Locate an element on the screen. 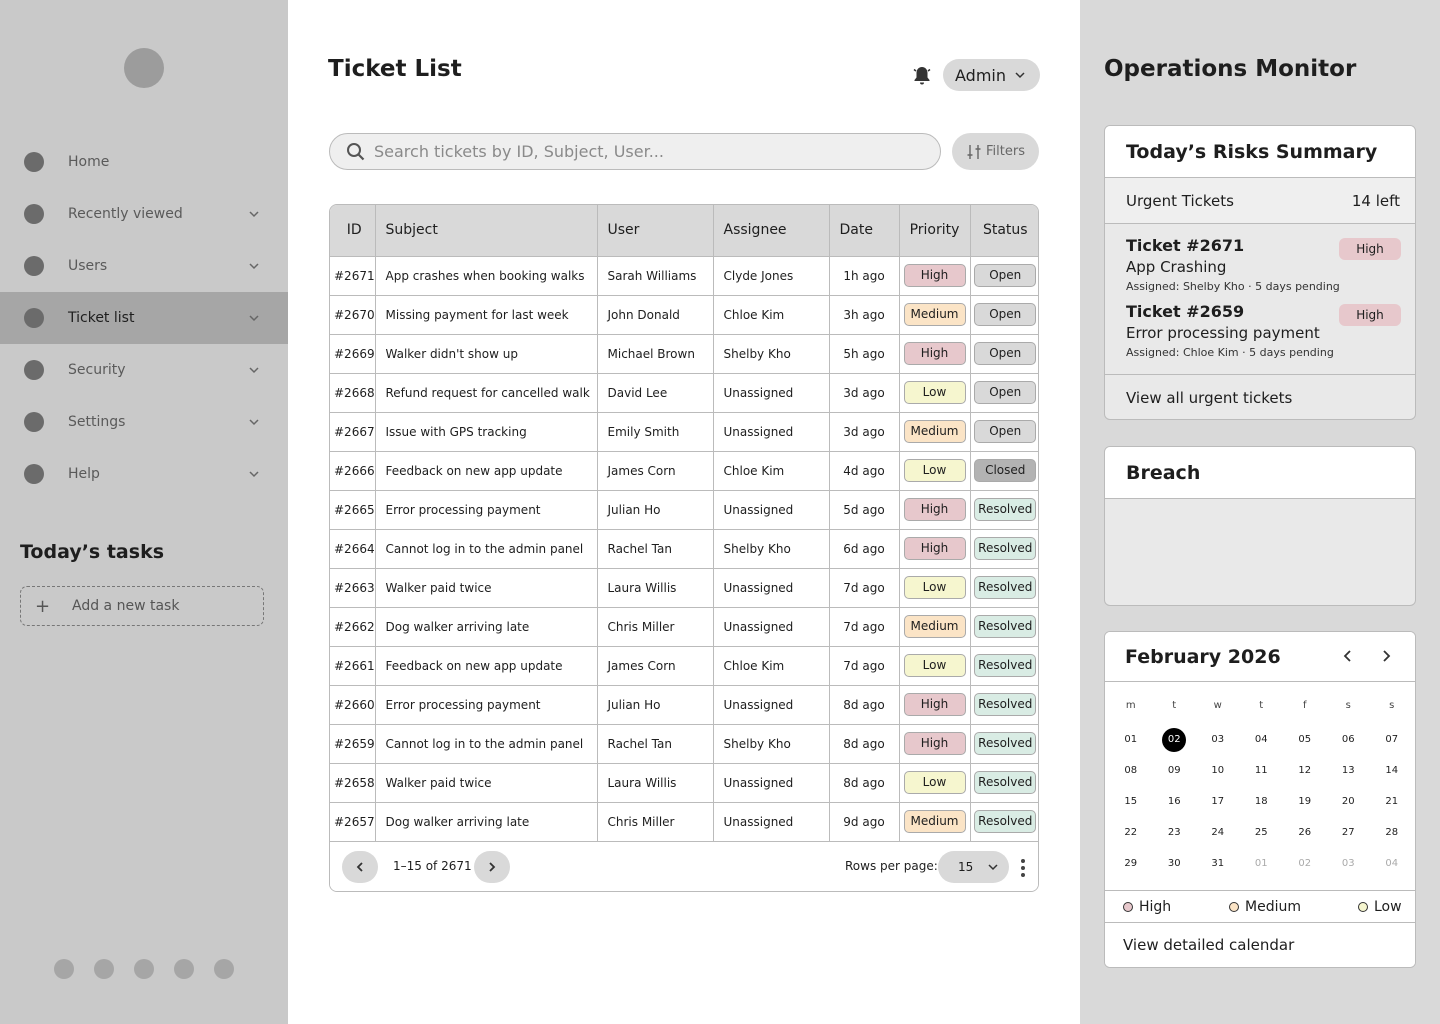  filters-button: Filters is located at coordinates (995, 151).